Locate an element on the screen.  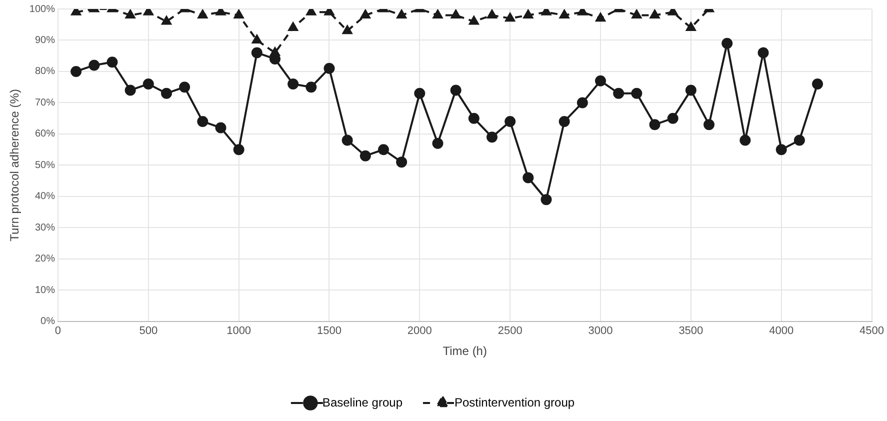
x-tick-label: 2000 is located at coordinates (419, 331).